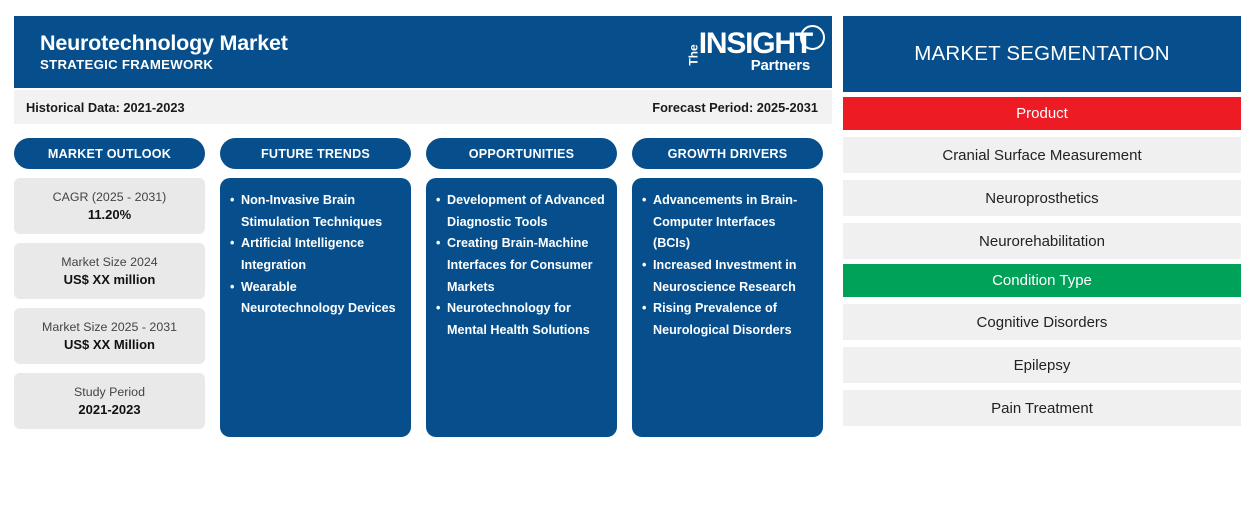 The image size is (1254, 530). Describe the element at coordinates (109, 326) in the screenshot. I see `metric-label: Market Size 2025 - 2031` at that location.